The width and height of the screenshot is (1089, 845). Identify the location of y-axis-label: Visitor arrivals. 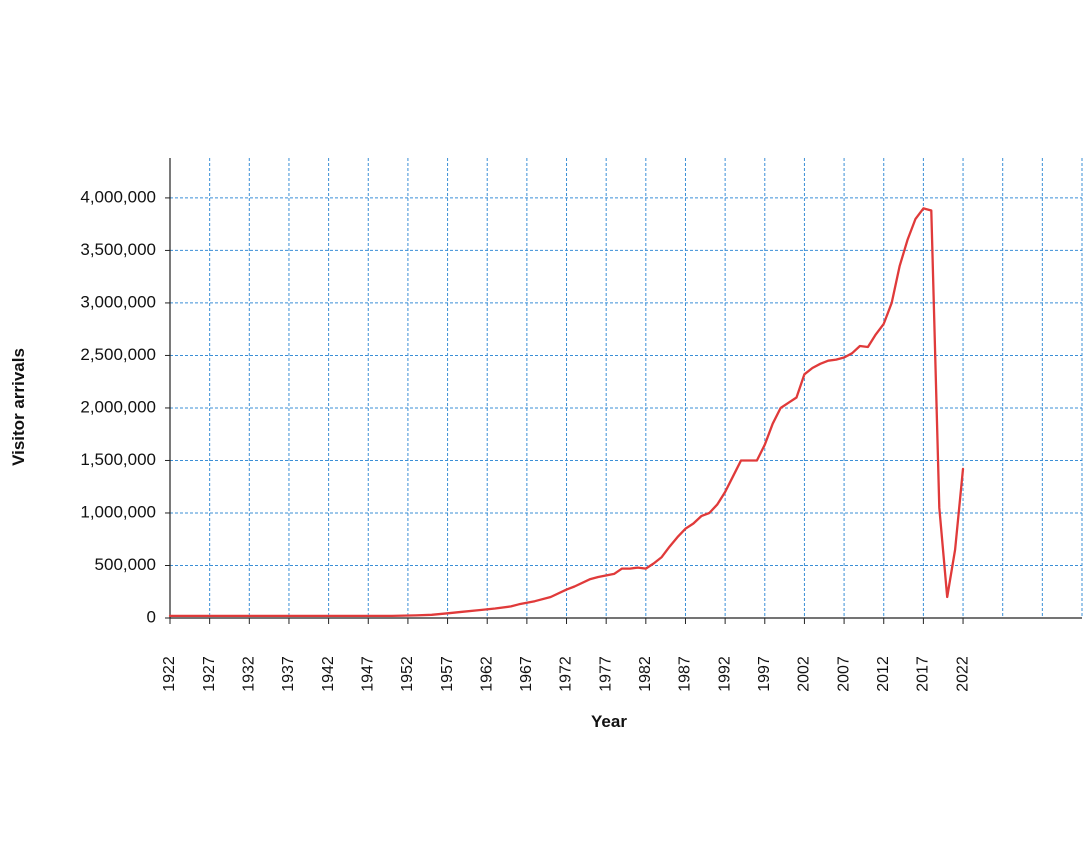
(18, 407).